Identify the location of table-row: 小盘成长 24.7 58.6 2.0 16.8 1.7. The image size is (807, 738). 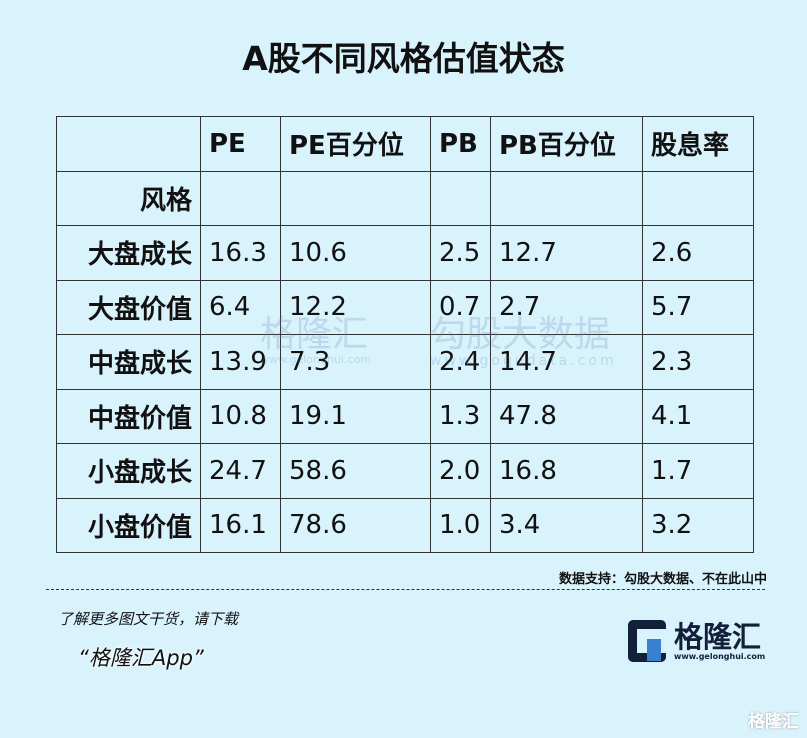
(405, 471).